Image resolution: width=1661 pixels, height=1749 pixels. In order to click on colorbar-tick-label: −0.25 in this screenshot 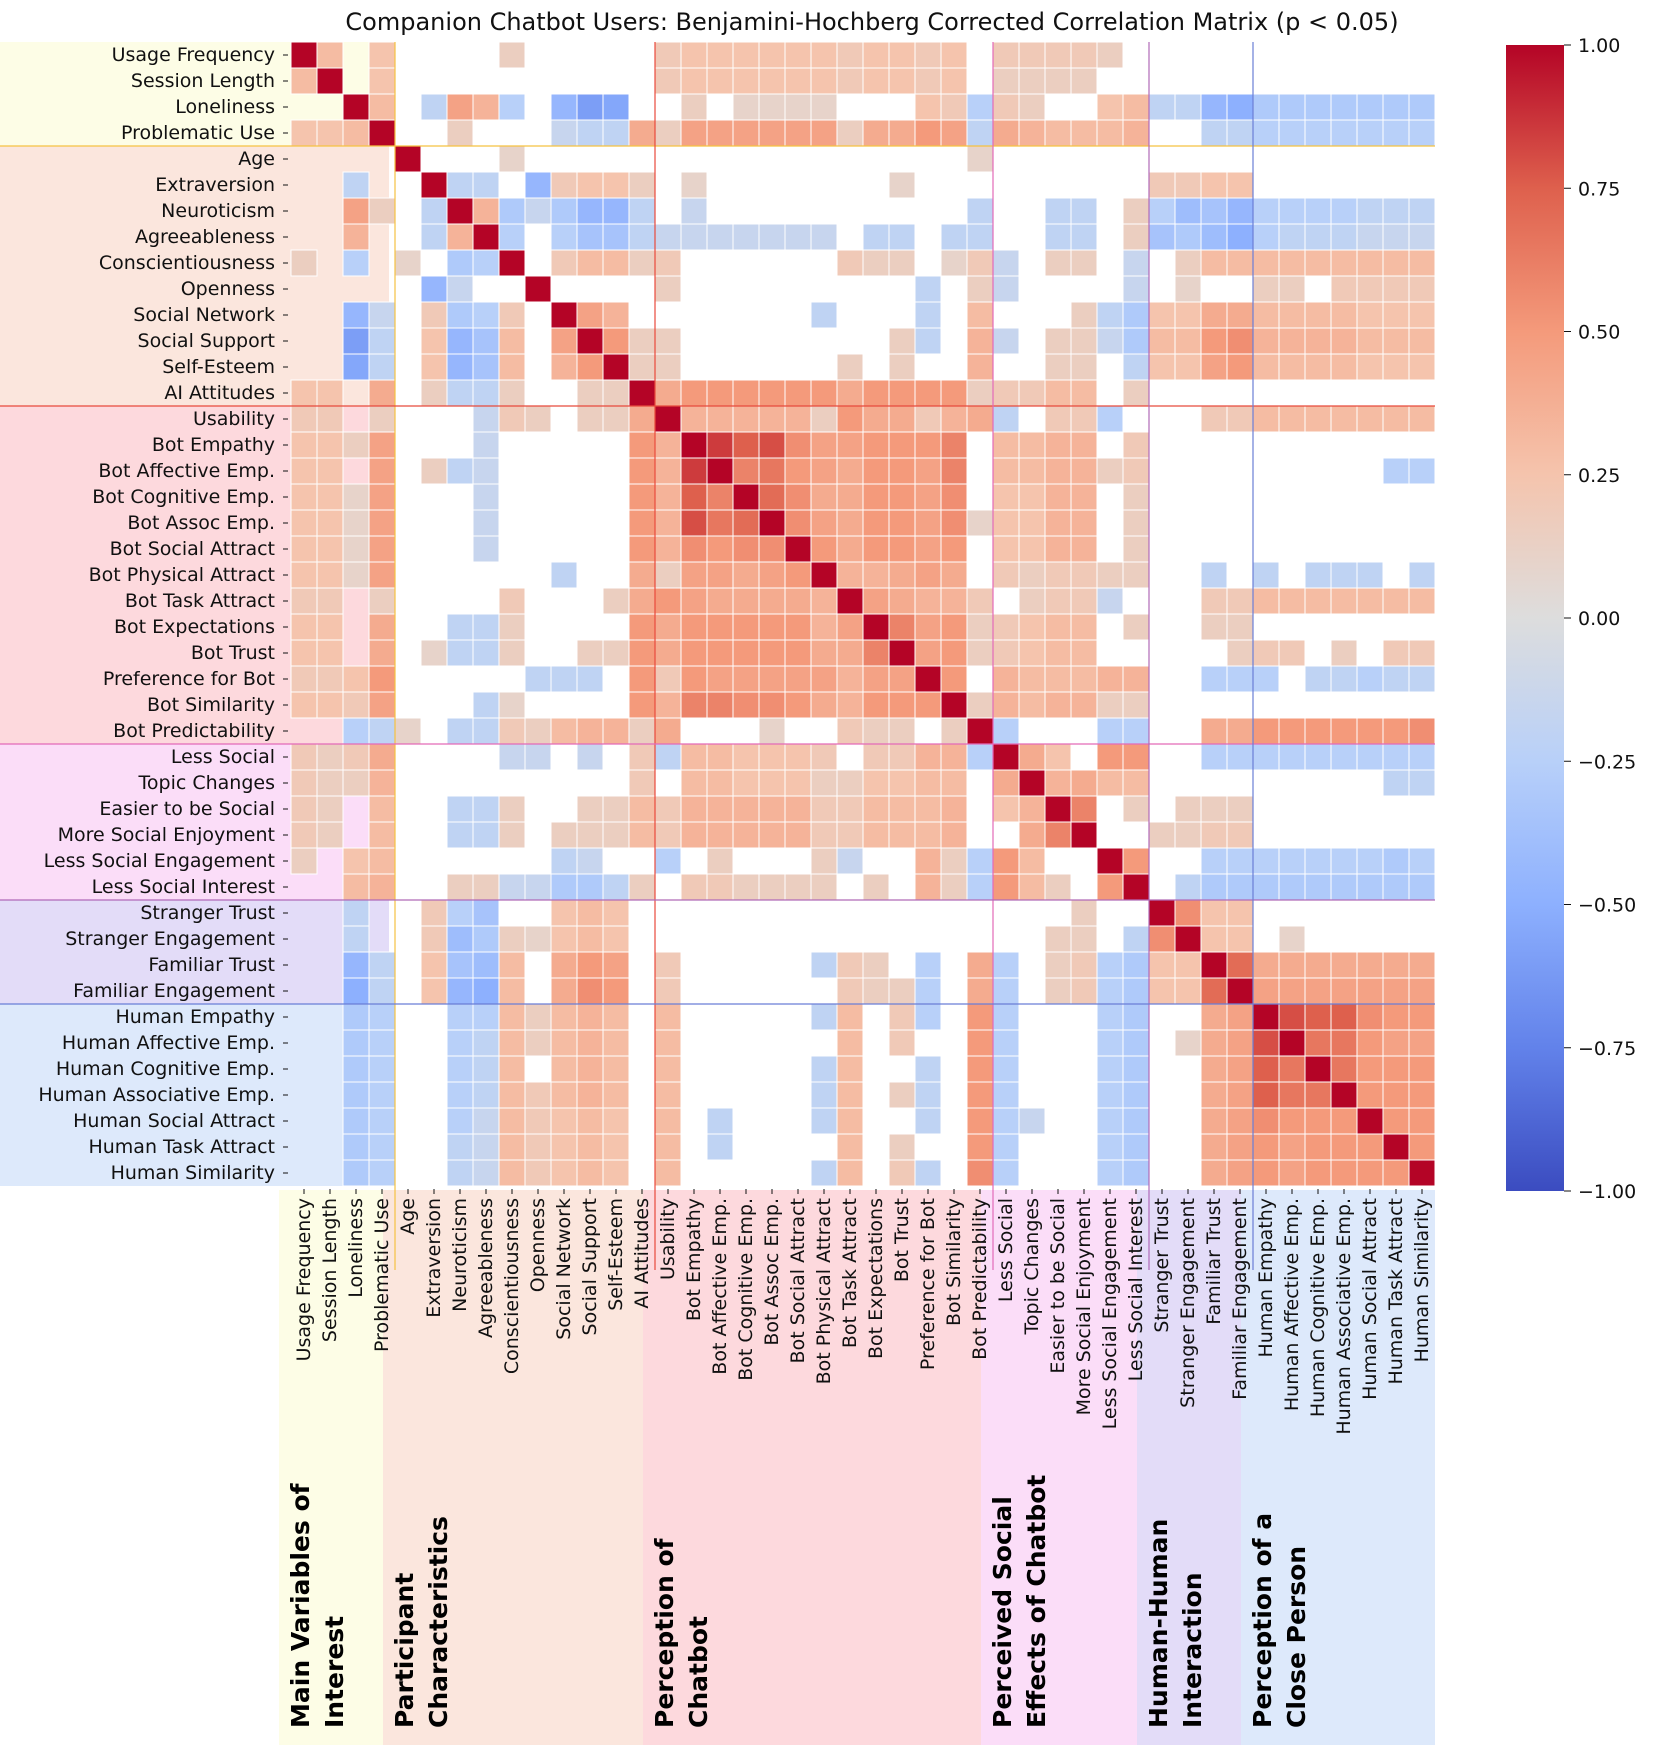, I will do `click(1607, 762)`.